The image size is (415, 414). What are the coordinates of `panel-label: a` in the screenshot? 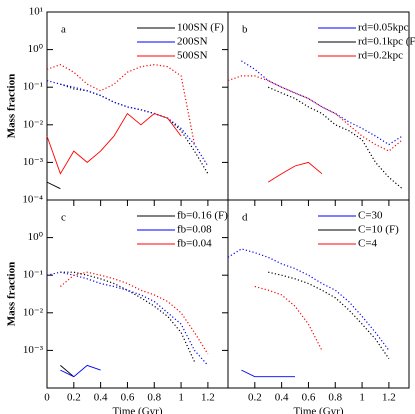 It's located at (63, 30).